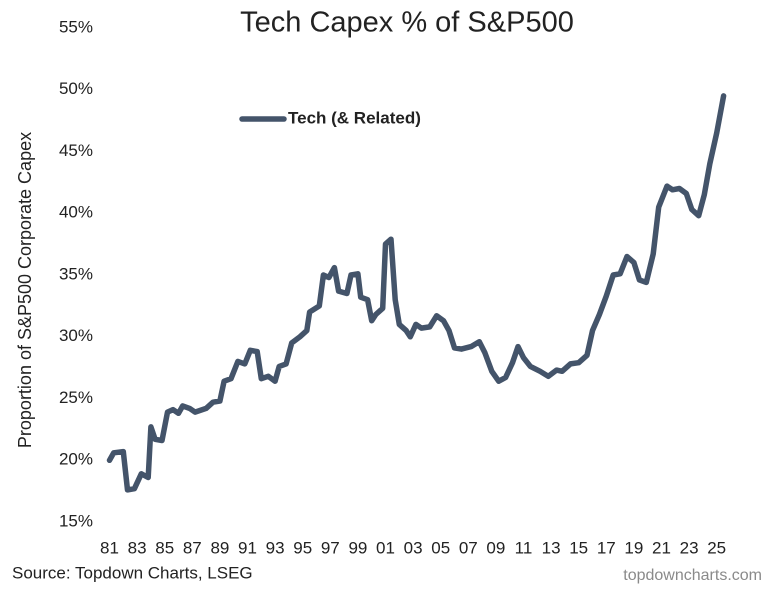  Describe the element at coordinates (413, 547) in the screenshot. I see `x-tick-label: 03` at that location.